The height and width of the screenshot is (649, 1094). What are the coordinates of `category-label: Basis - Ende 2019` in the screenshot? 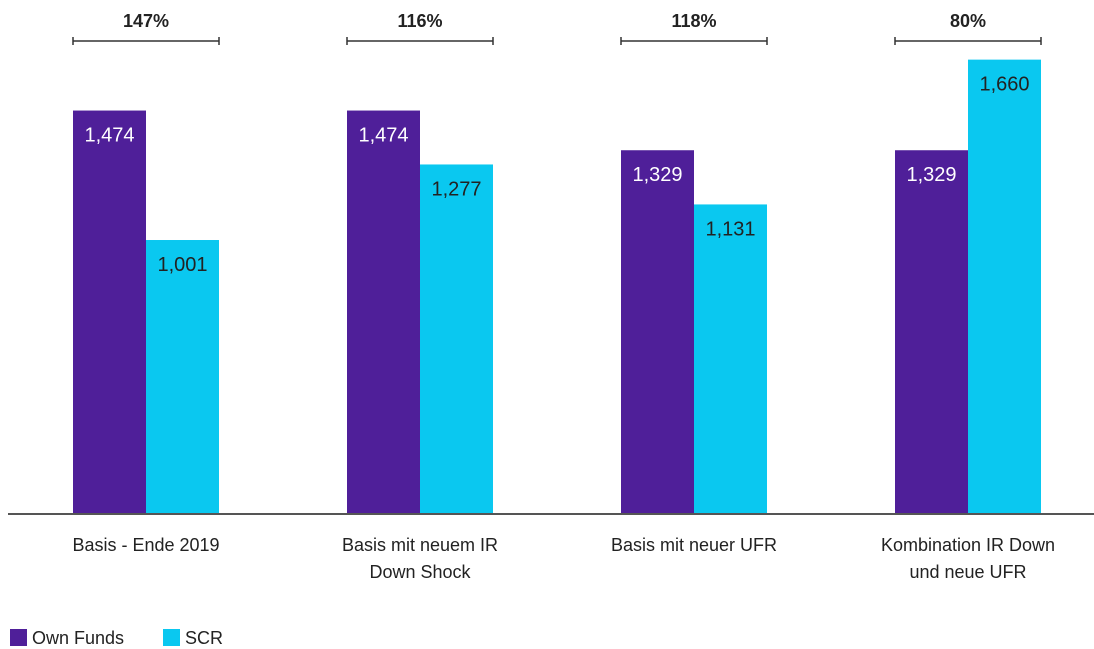 It's located at (145, 545).